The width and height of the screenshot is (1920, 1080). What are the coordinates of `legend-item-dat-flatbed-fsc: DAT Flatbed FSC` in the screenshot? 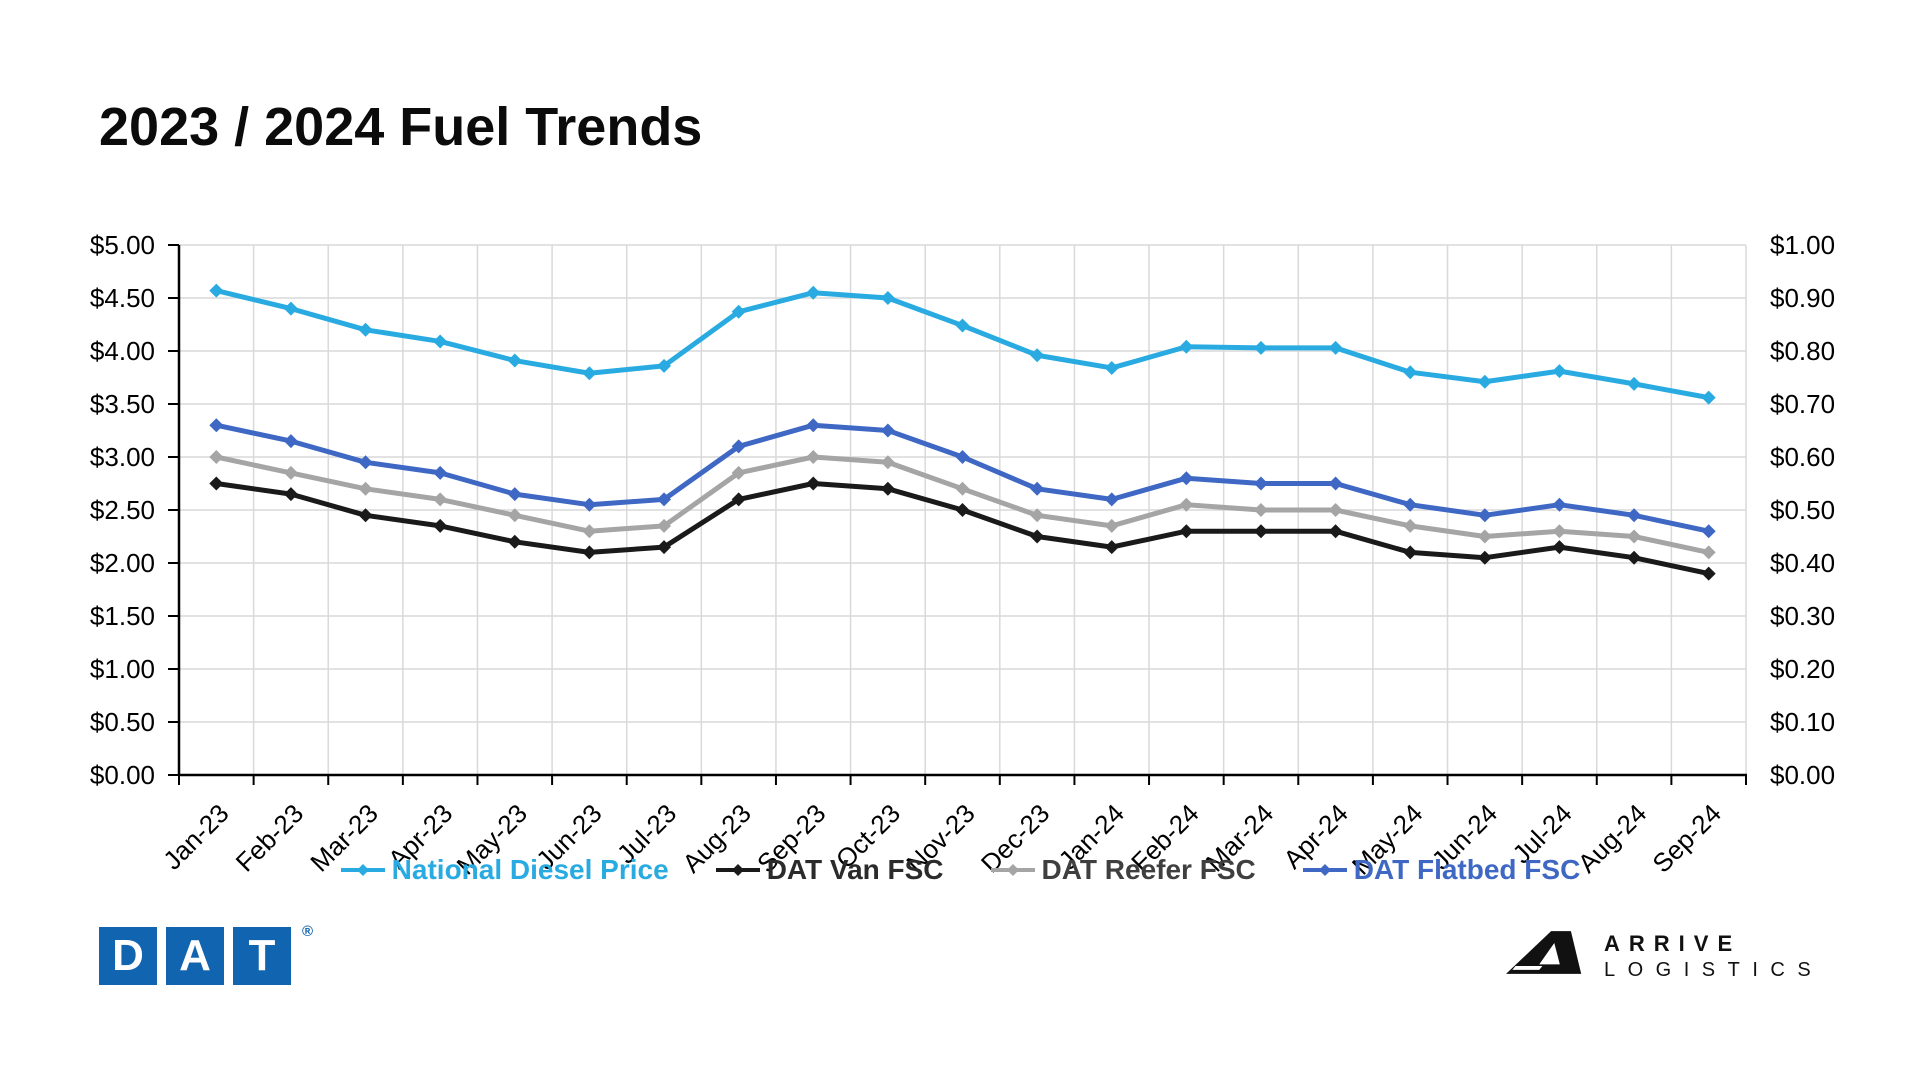 It's located at (1441, 870).